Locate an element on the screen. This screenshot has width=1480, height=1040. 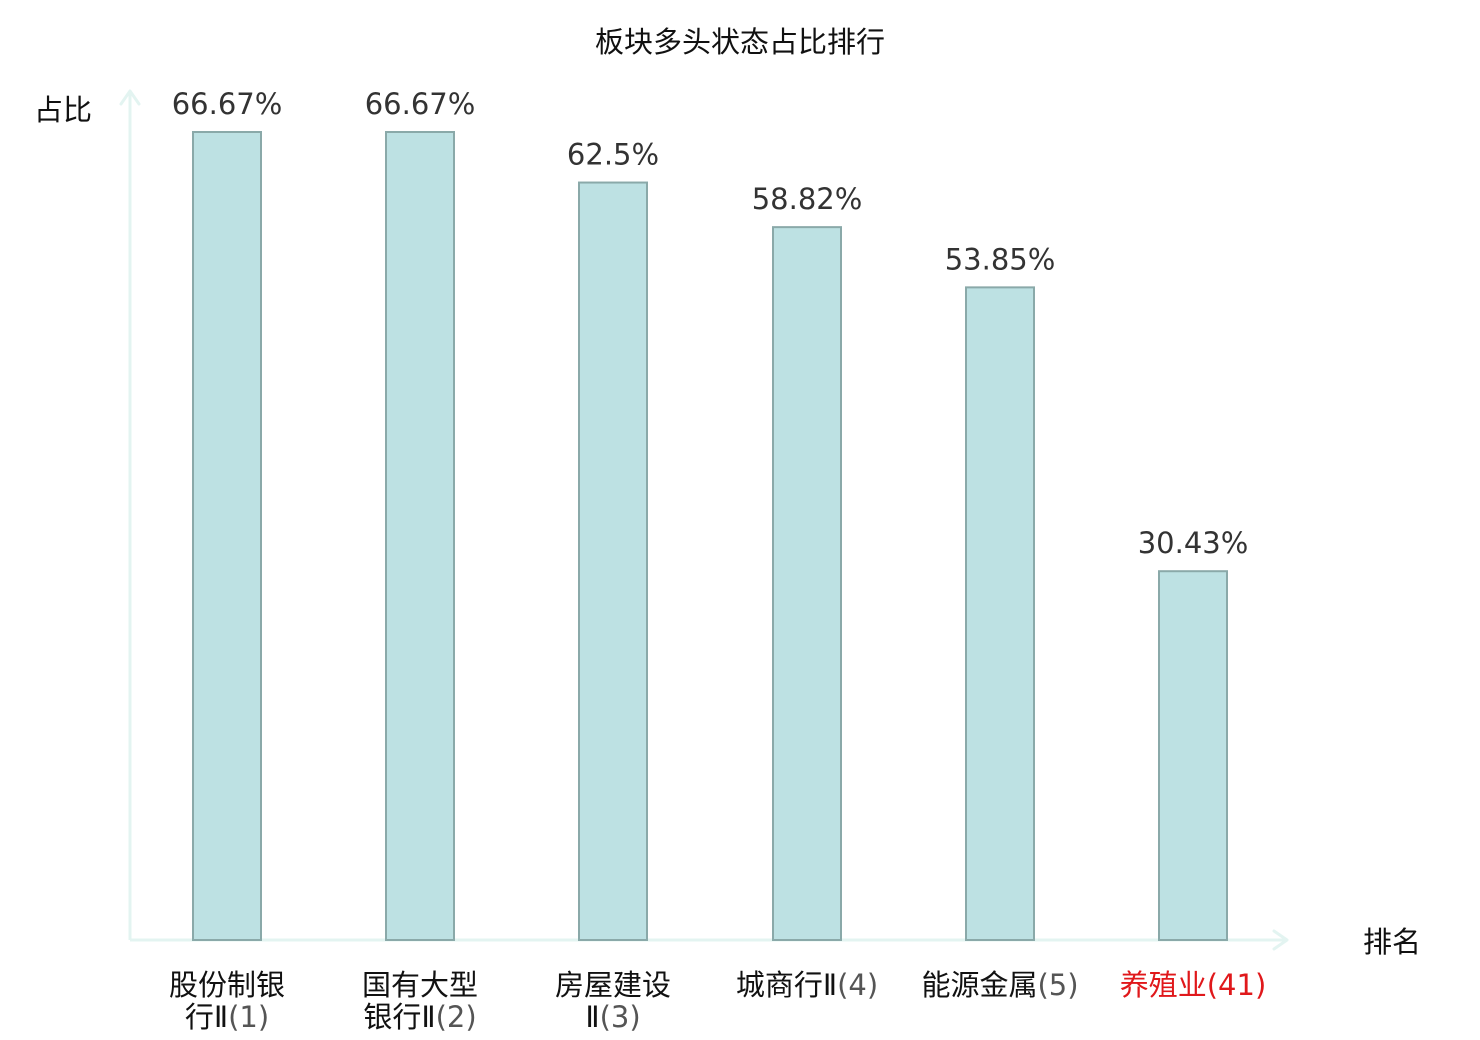
category-label: 行Ⅱ(1) is located at coordinates (227, 1017).